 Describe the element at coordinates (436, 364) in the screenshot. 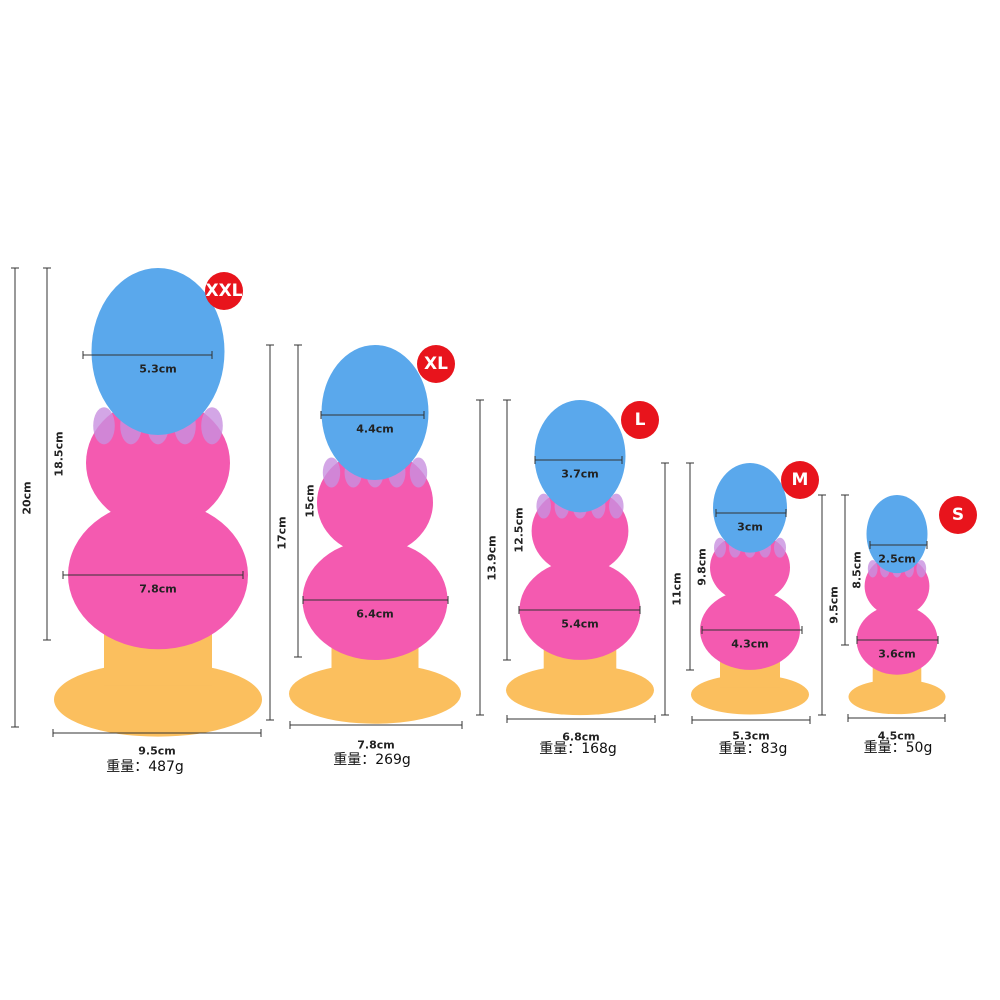

I see `size-badge: XL` at that location.